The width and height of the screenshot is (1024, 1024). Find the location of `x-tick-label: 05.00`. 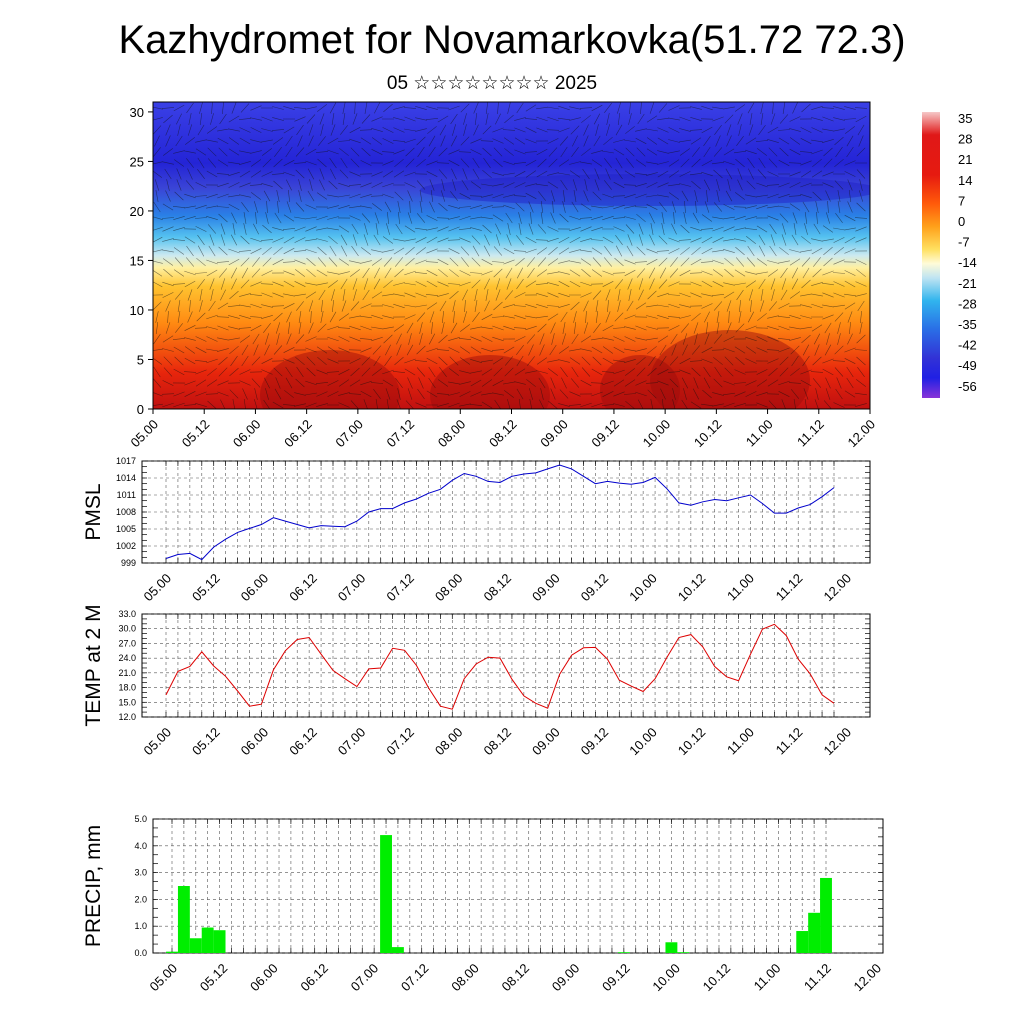

x-tick-label: 05.00 is located at coordinates (158, 588).